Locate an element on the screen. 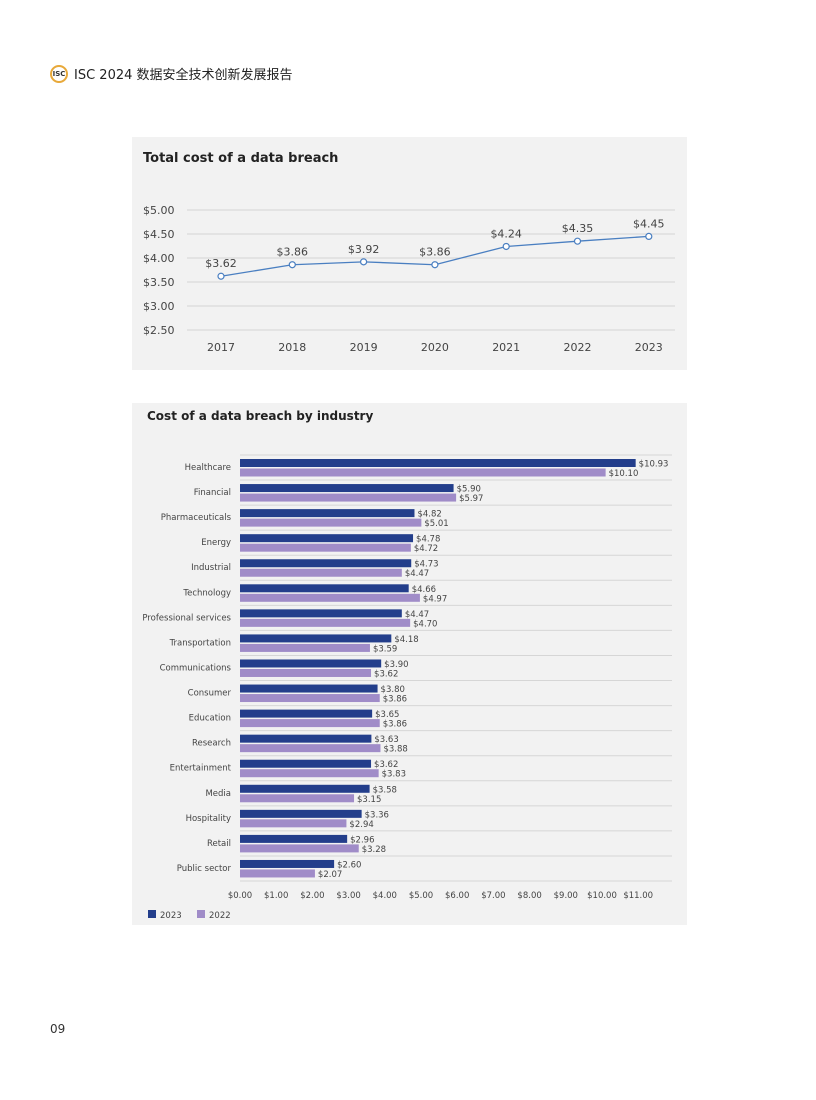  bar-value-label: $4.78 is located at coordinates (428, 540).